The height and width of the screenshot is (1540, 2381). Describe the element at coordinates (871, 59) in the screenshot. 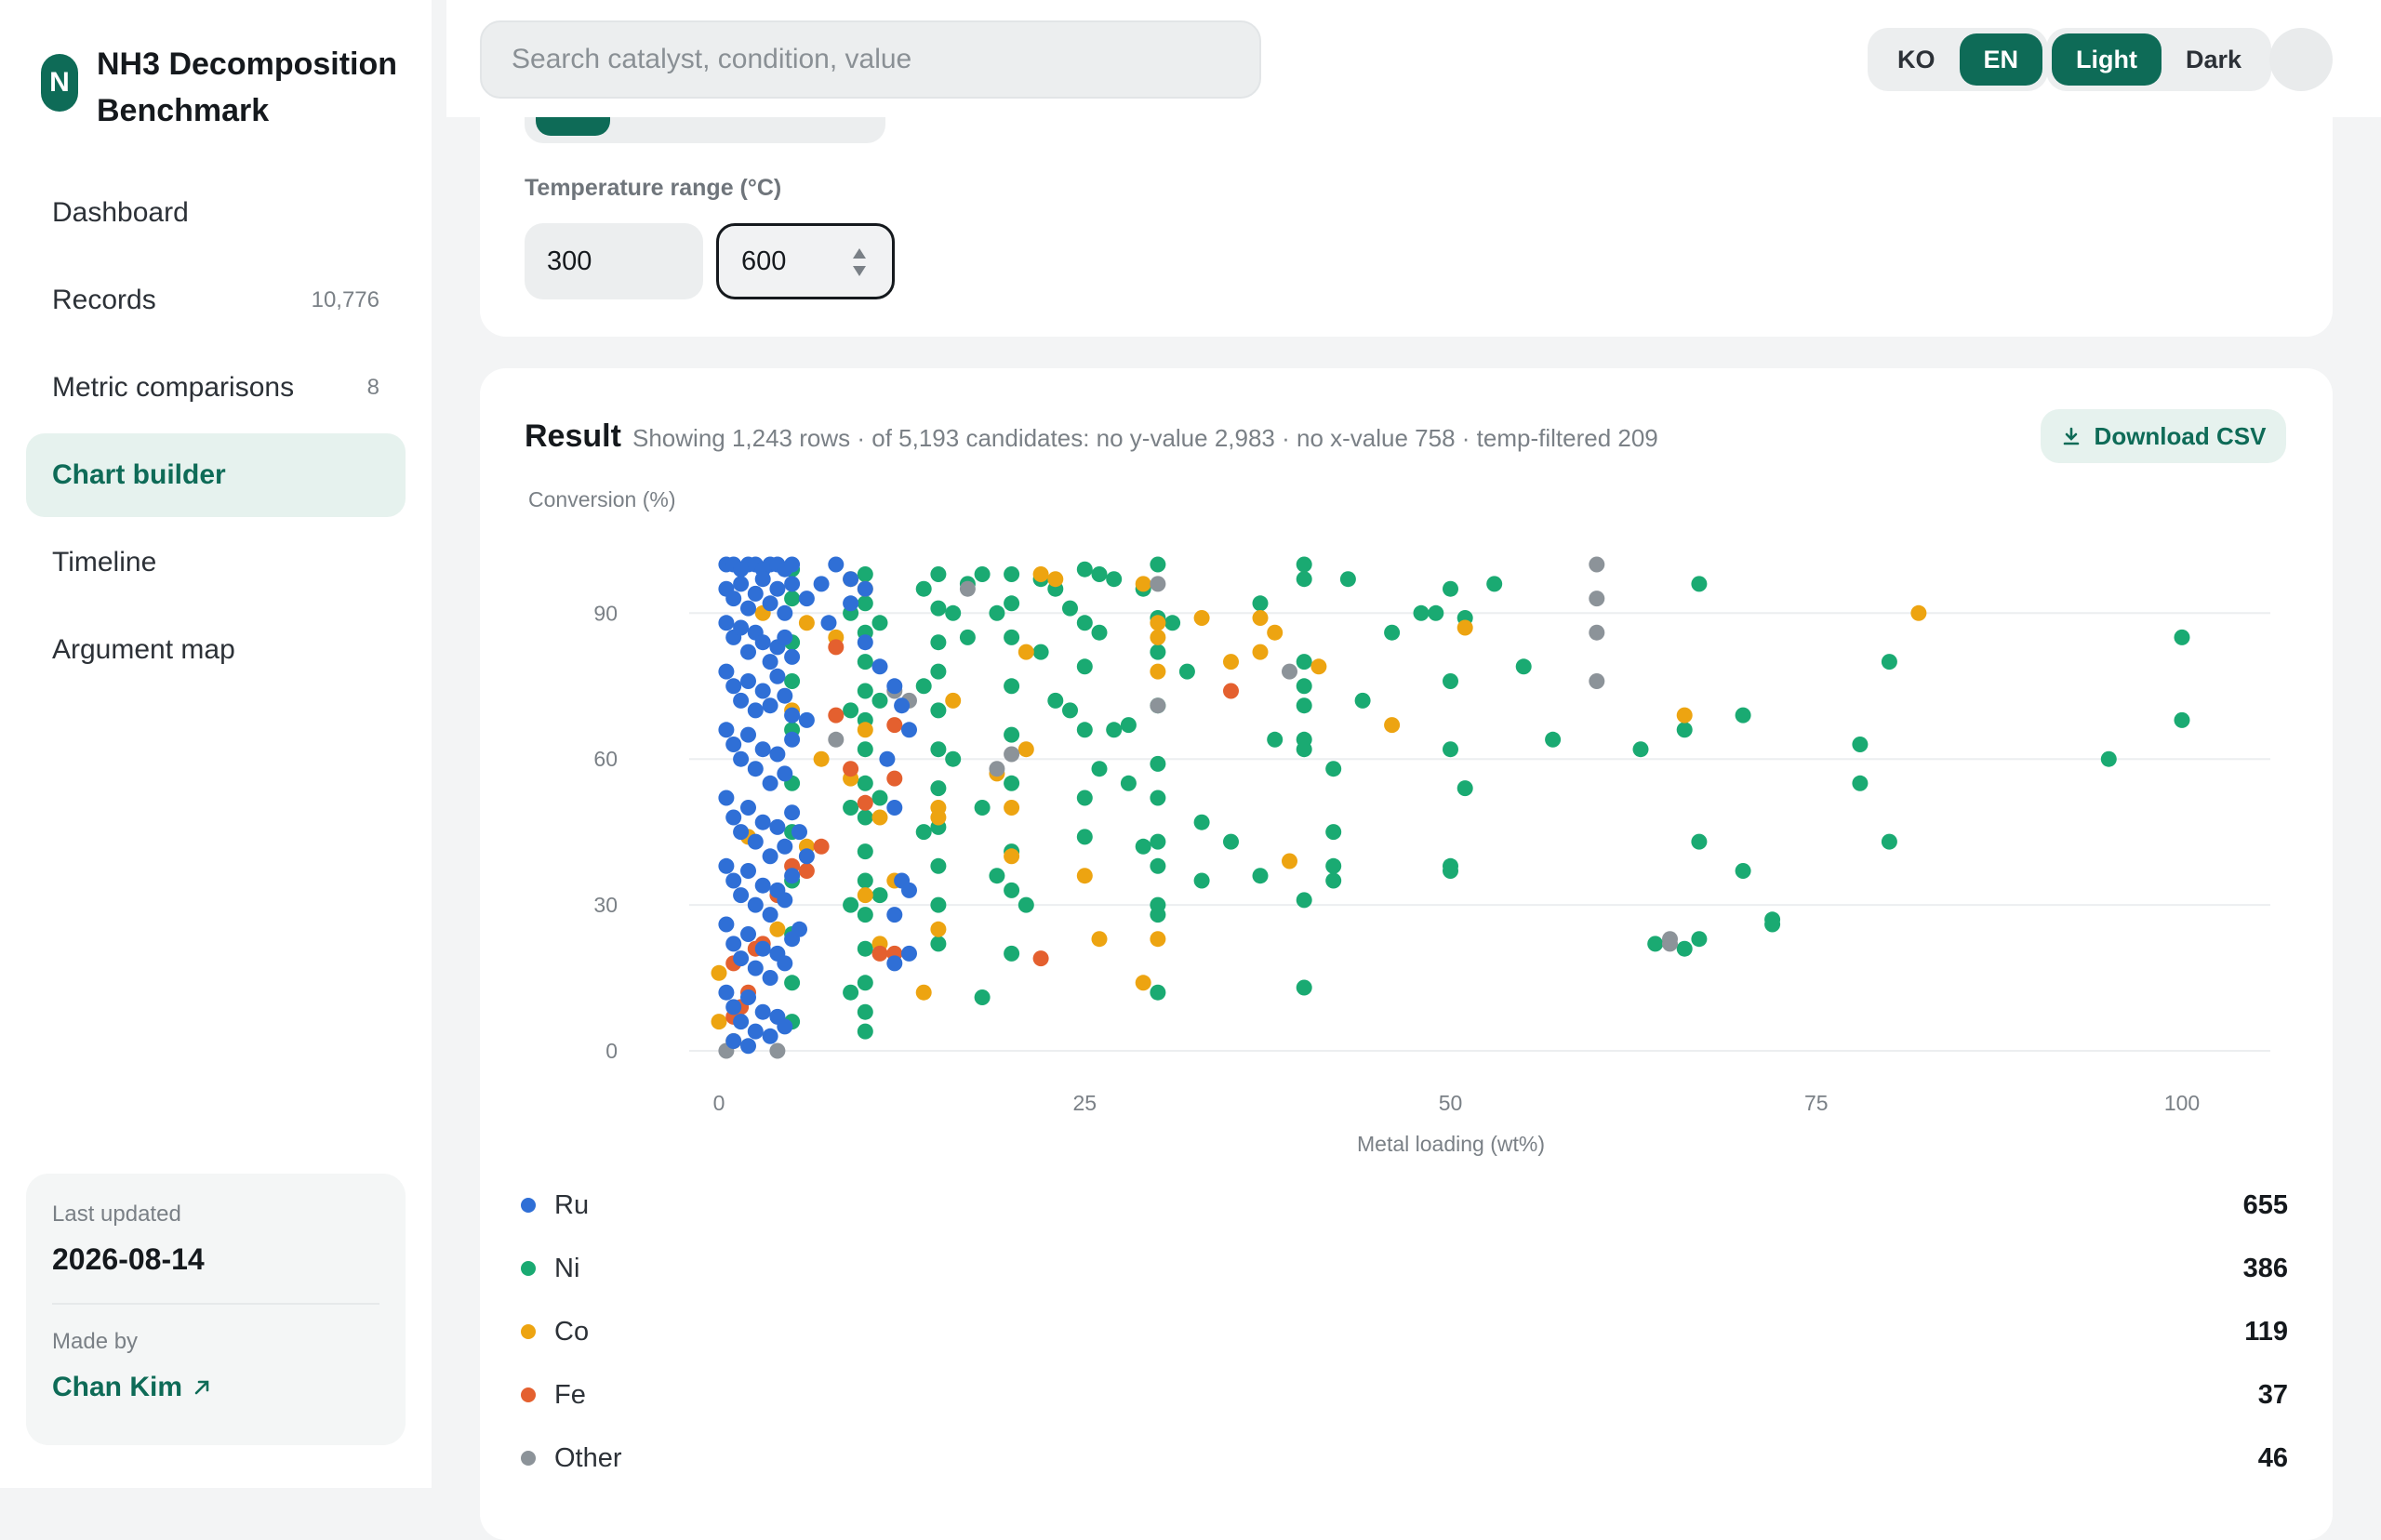

I see `search-bar` at that location.